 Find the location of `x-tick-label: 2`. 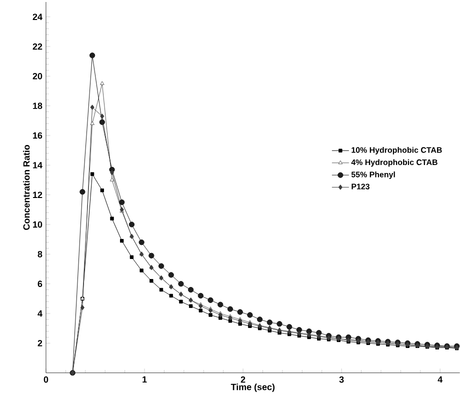

x-tick-label: 2 is located at coordinates (243, 379).